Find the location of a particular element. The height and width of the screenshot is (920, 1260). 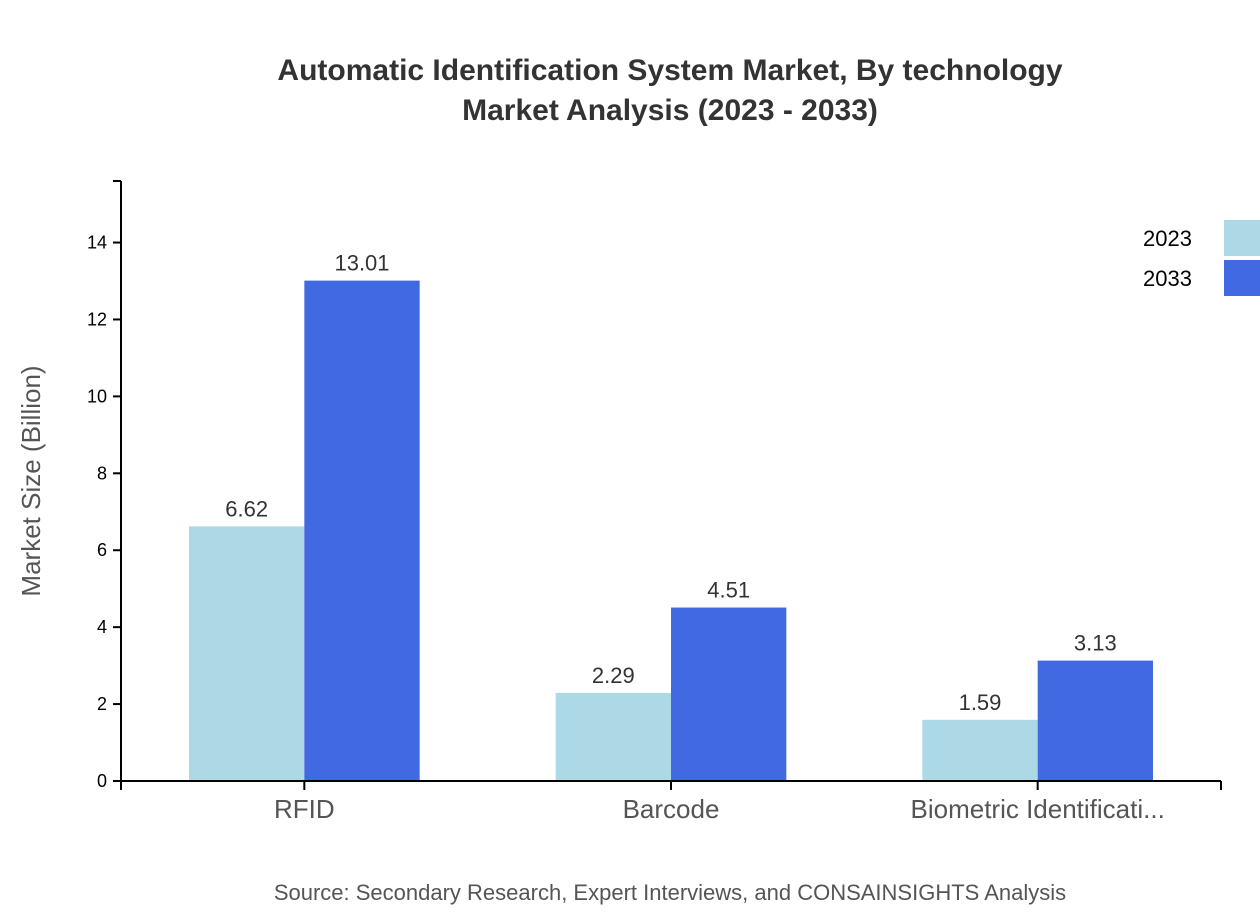

y-tick-label: 0 is located at coordinates (102, 781).